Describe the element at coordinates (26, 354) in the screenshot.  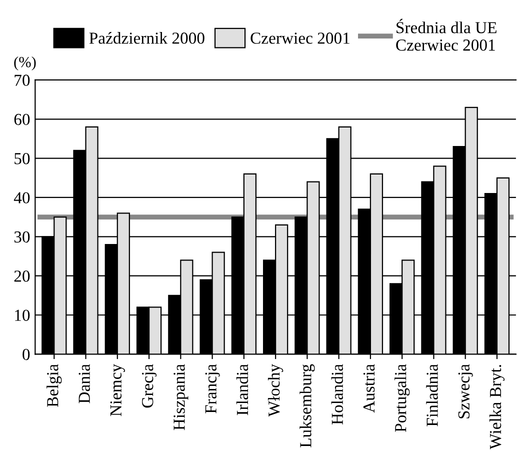
I see `y-tick-label: 0` at that location.